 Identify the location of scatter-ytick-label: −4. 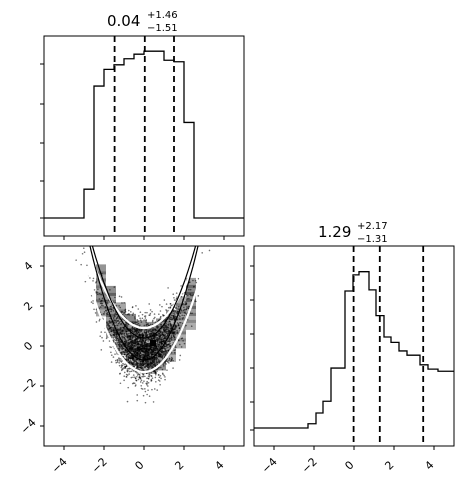
(28, 426).